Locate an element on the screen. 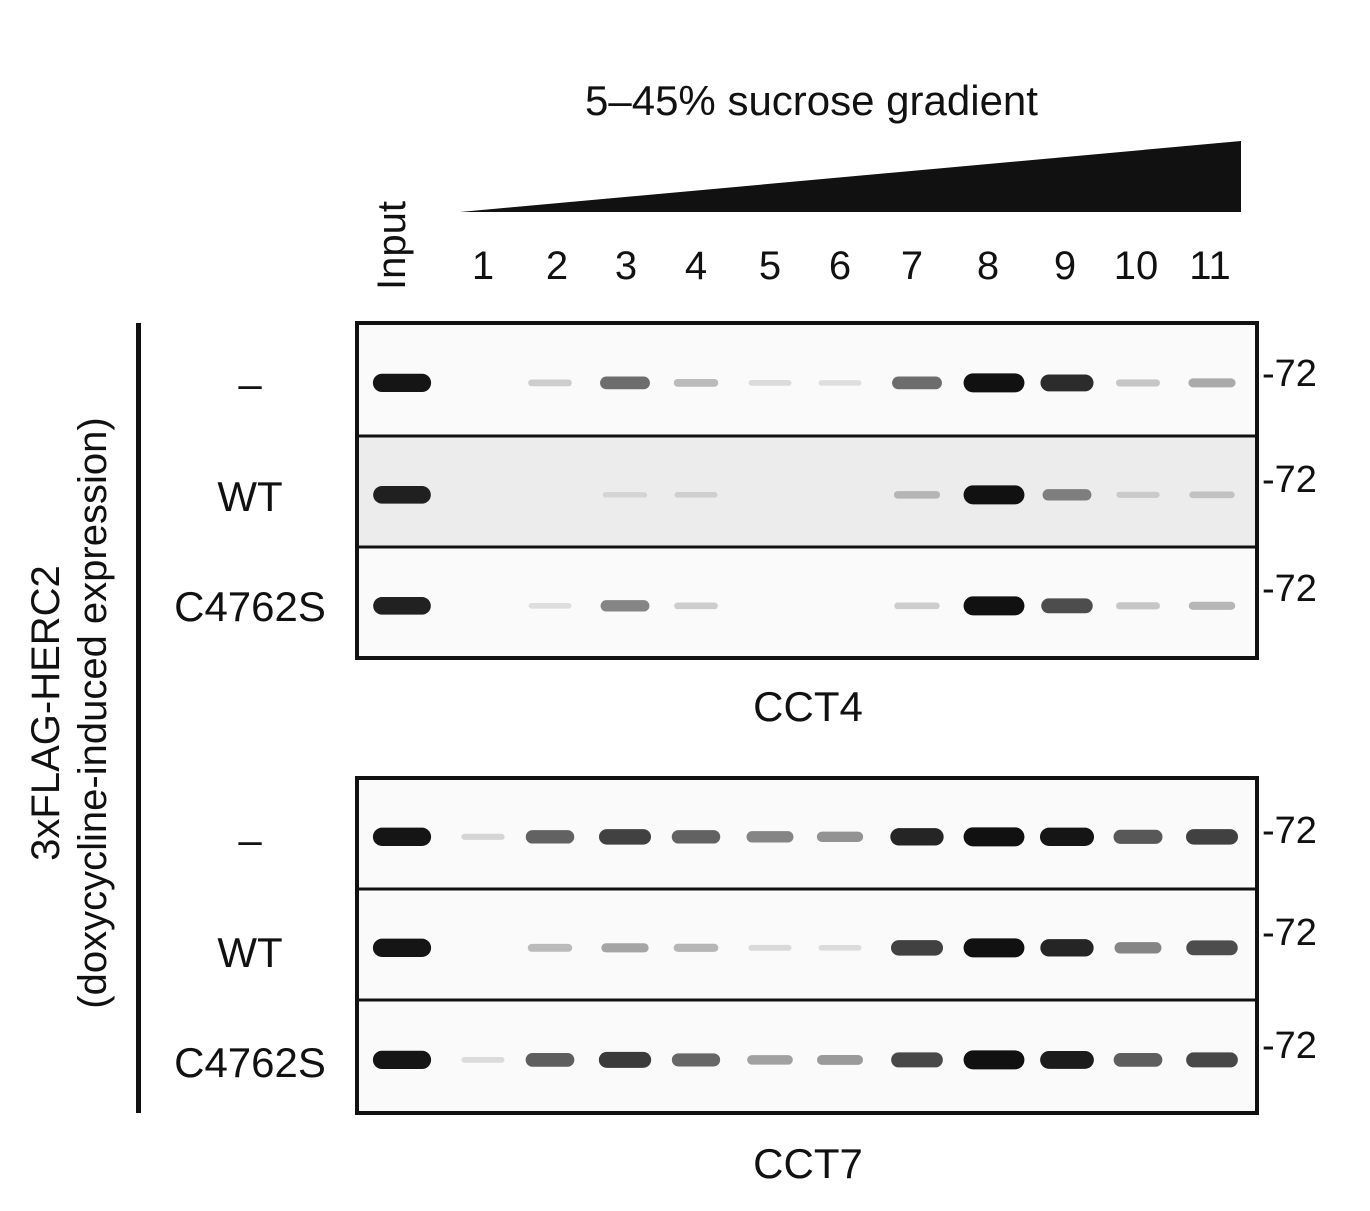 This screenshot has height=1211, width=1370. lane-number: 10 is located at coordinates (1136, 266).